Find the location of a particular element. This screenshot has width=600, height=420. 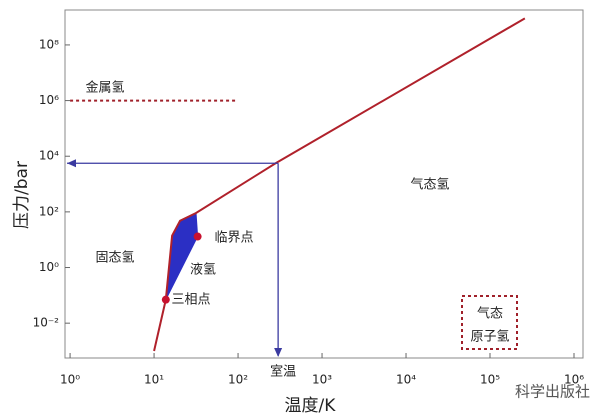

x-tick-label: 10⁵ is located at coordinates (490, 380).